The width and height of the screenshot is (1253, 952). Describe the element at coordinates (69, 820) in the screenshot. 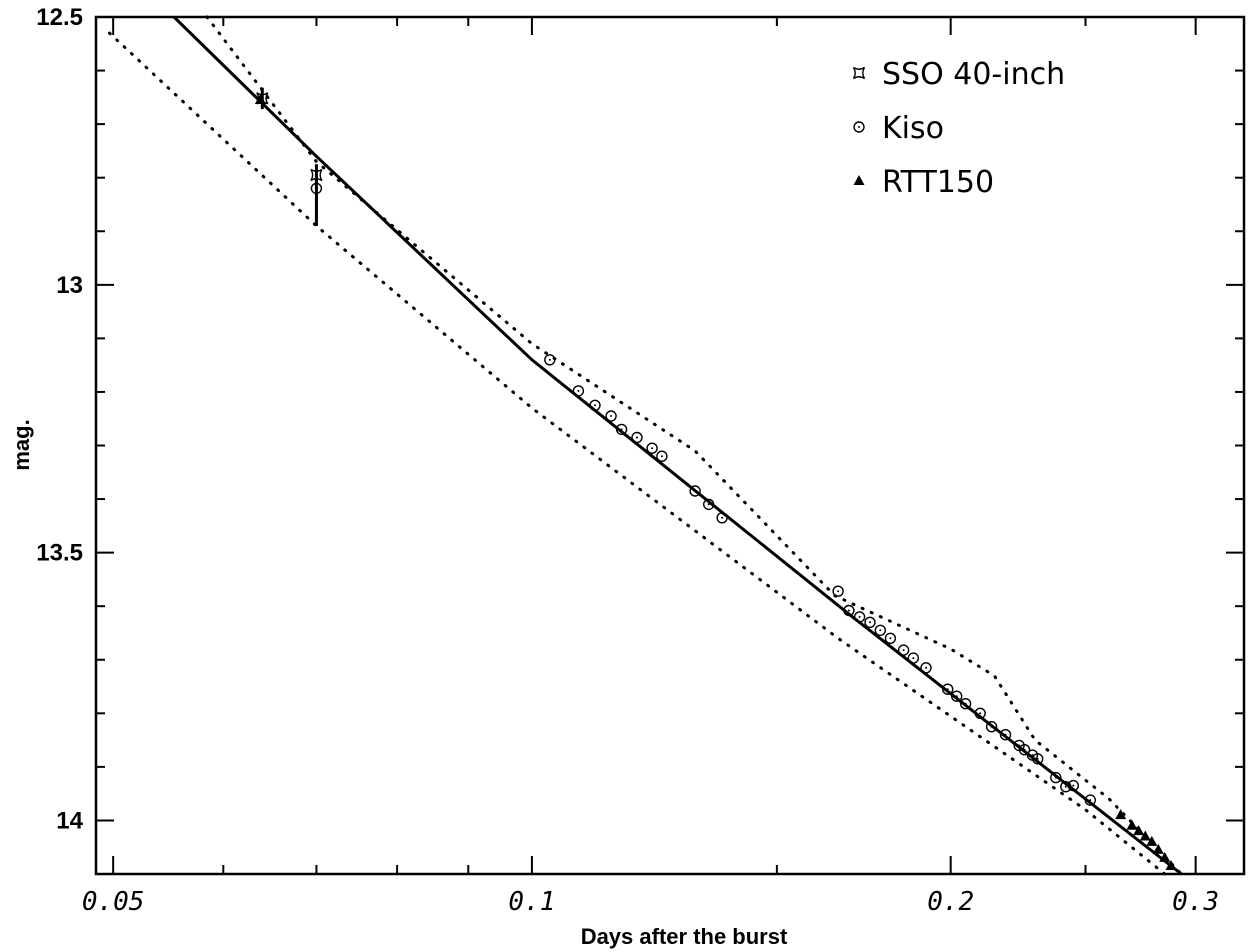

I see `y-tick-label: 14` at that location.